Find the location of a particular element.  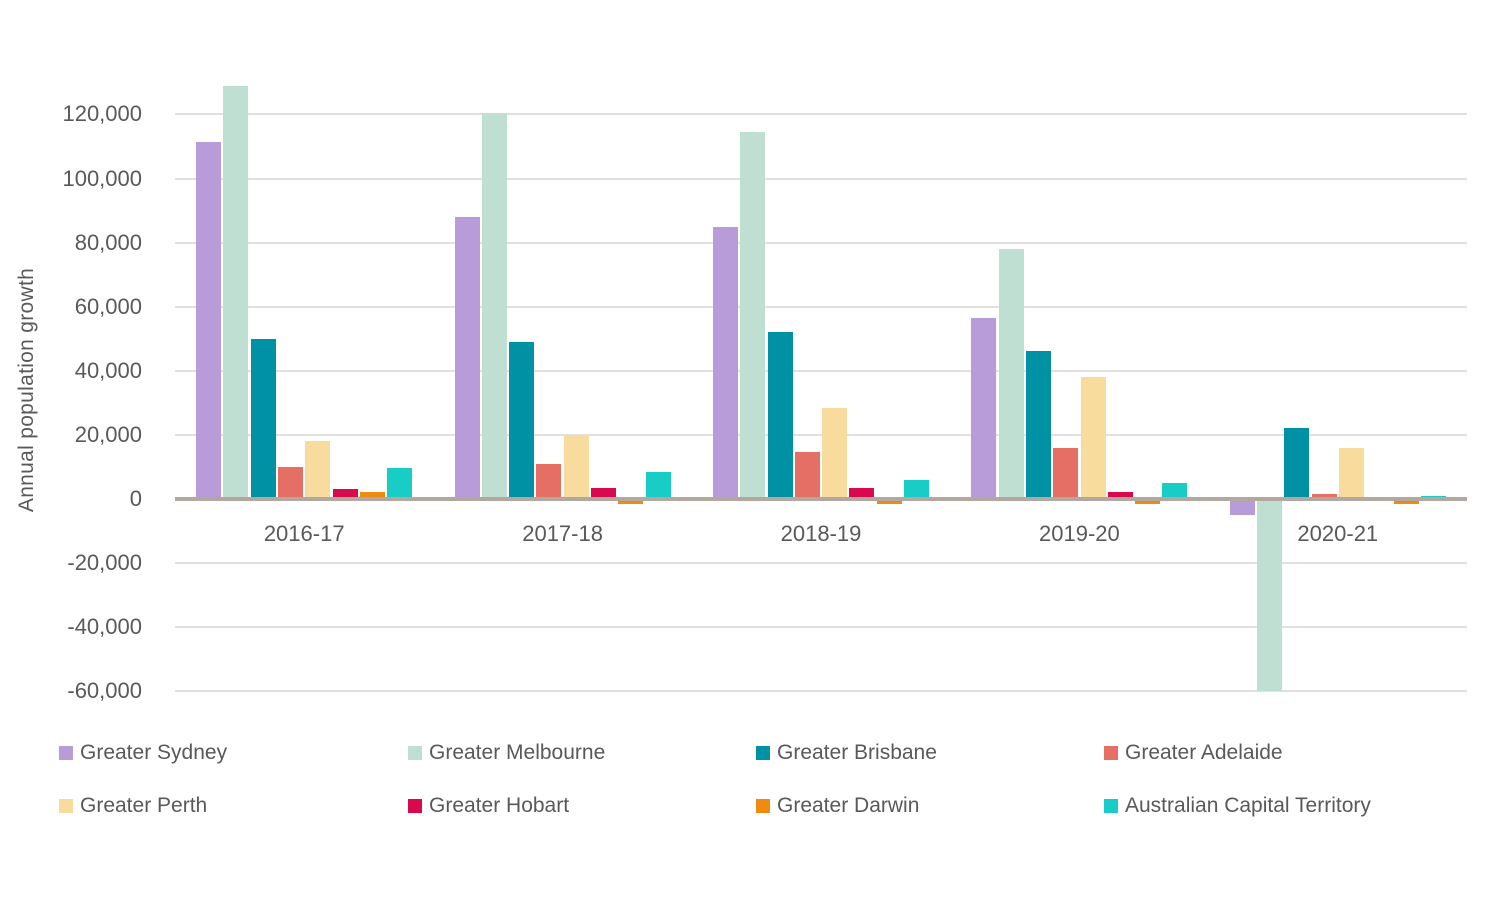

y-tick-label-60000: 60,000 is located at coordinates (108, 306).